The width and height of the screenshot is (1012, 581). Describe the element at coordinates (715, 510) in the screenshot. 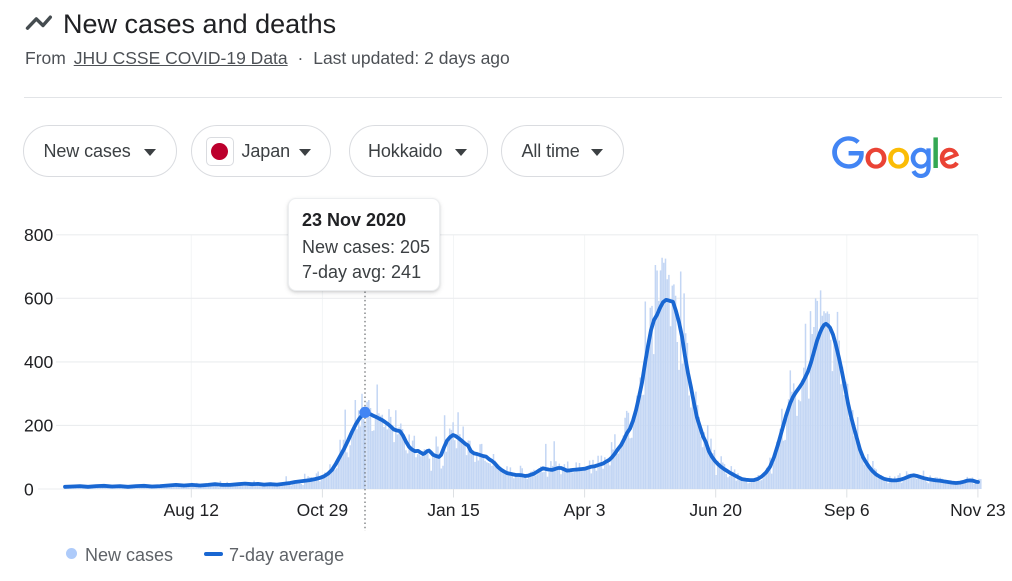

I see `svg-text: Jun 20` at that location.